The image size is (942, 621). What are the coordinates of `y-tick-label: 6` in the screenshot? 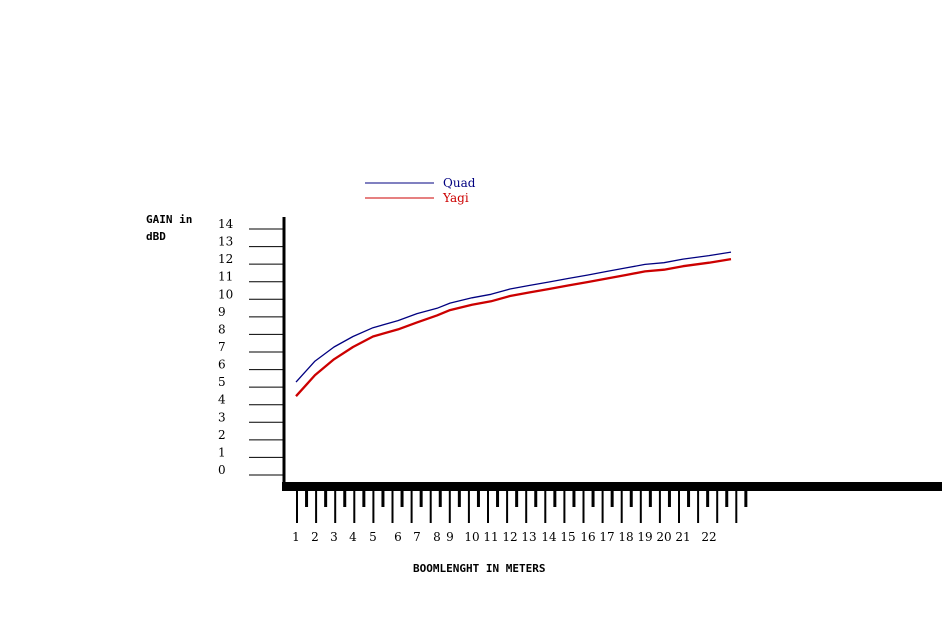 It's located at (222, 365).